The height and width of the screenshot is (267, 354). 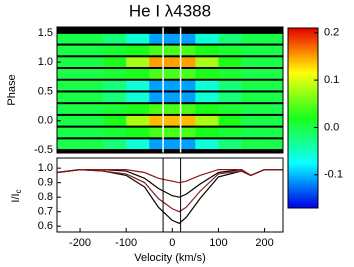 What do you see at coordinates (303, 118) in the screenshot?
I see `colorbar` at bounding box center [303, 118].